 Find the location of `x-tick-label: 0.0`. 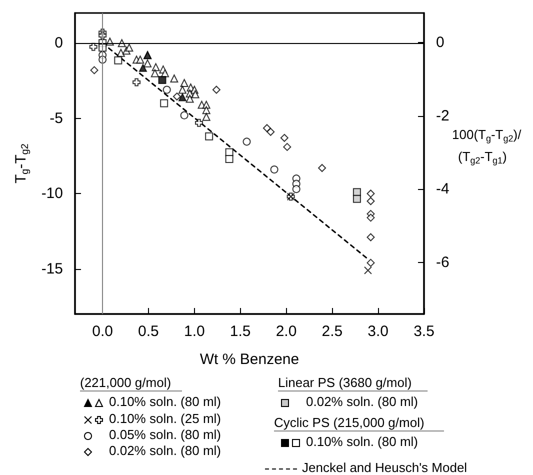

x-tick-label: 0.0 is located at coordinates (102, 331).